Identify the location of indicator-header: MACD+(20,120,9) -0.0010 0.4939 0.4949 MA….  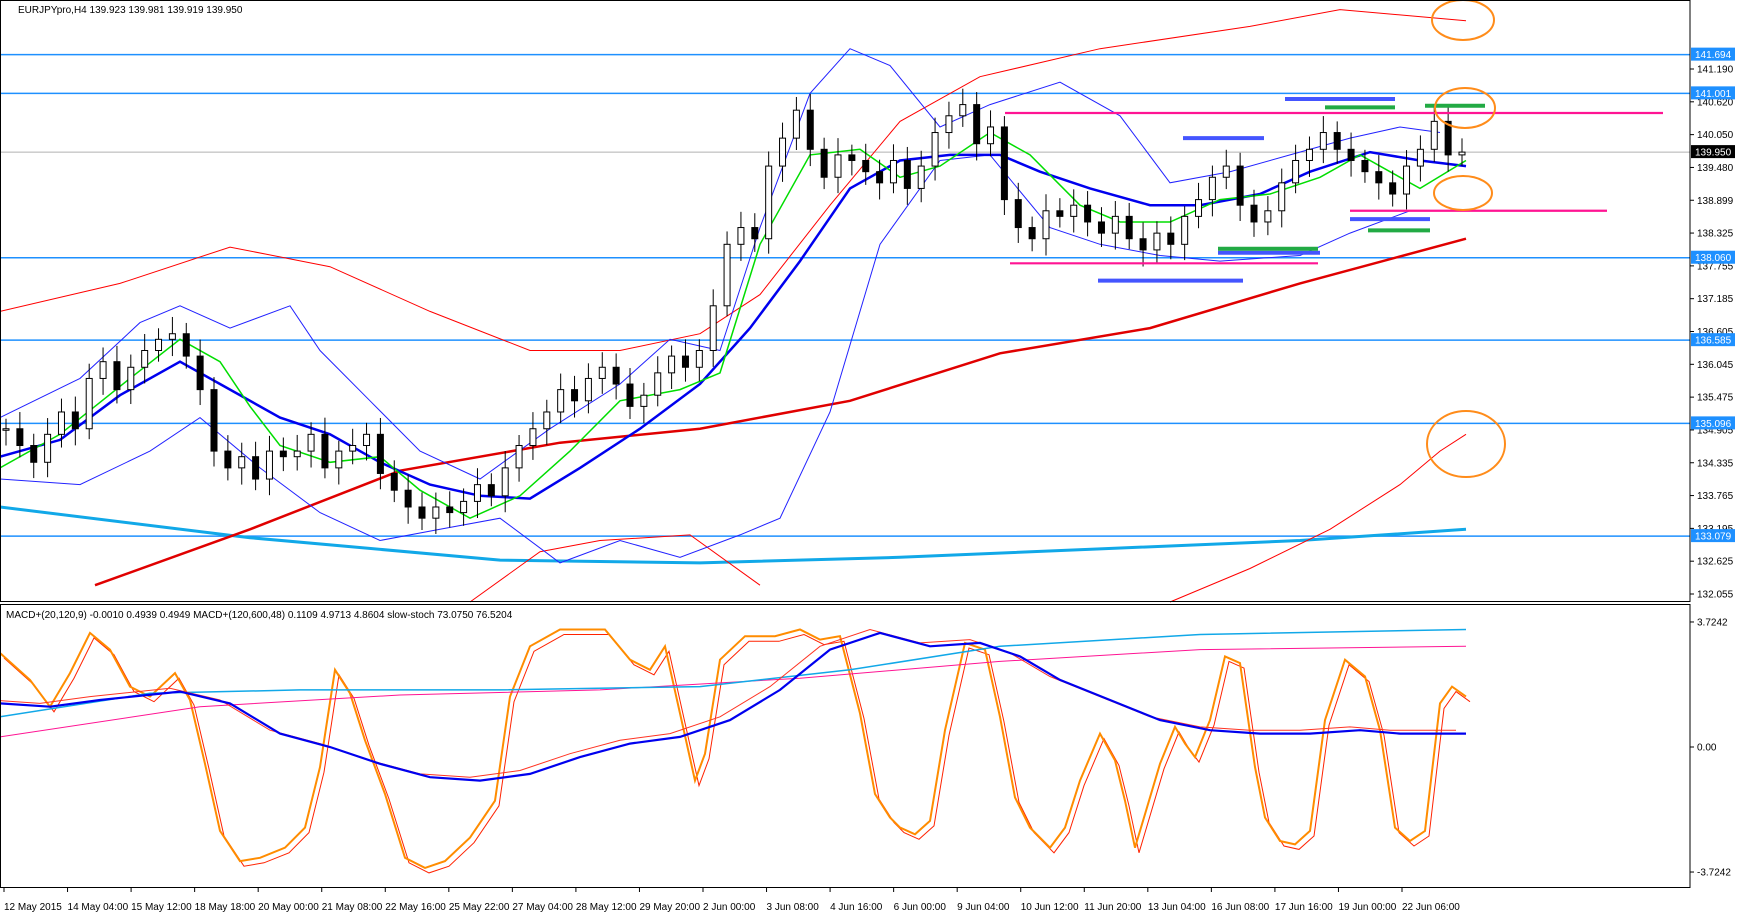
(259, 615).